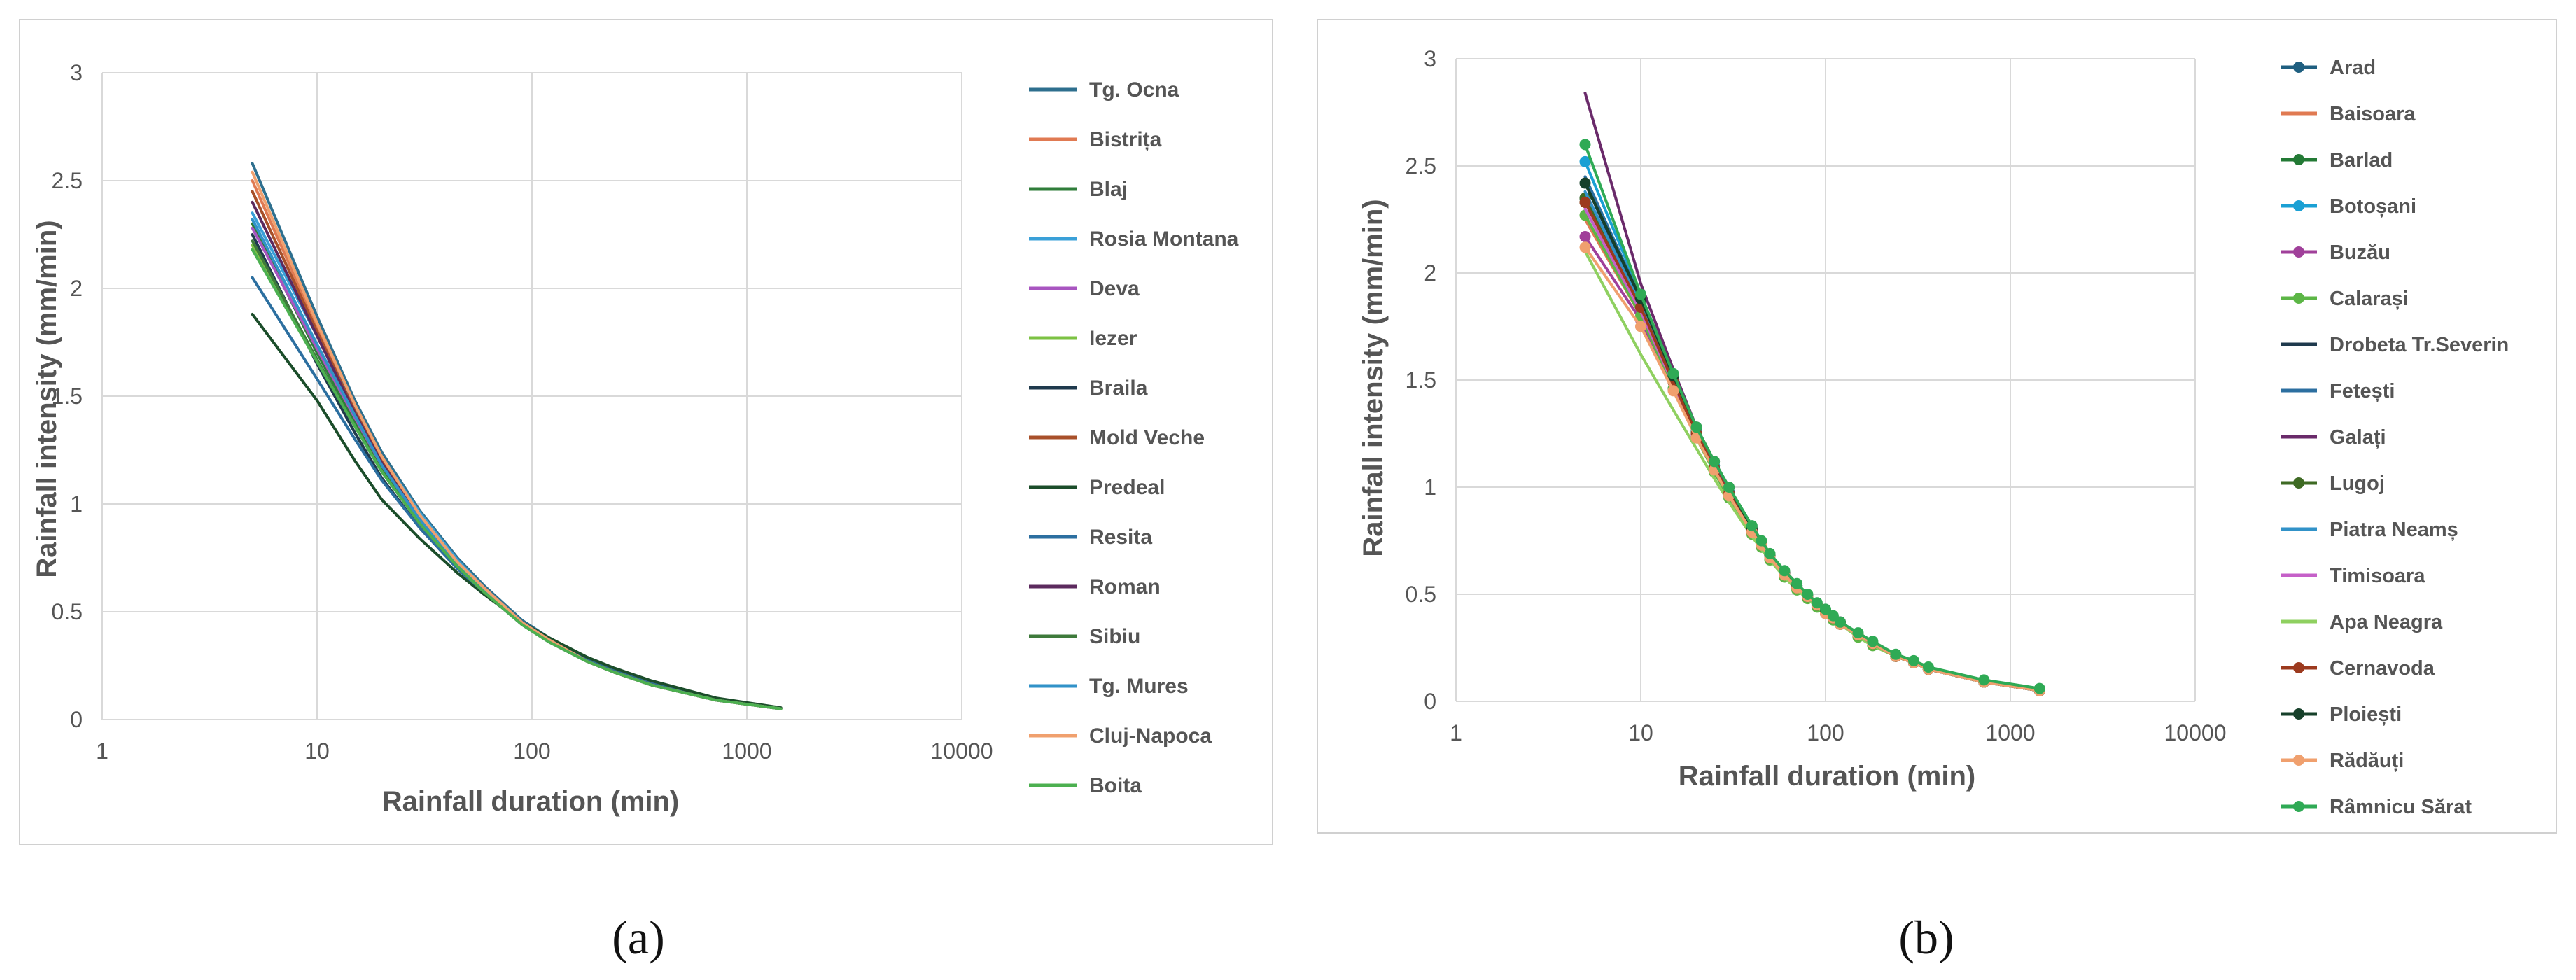 The width and height of the screenshot is (2576, 980). Describe the element at coordinates (1125, 139) in the screenshot. I see `legend-label: Bistrița` at that location.